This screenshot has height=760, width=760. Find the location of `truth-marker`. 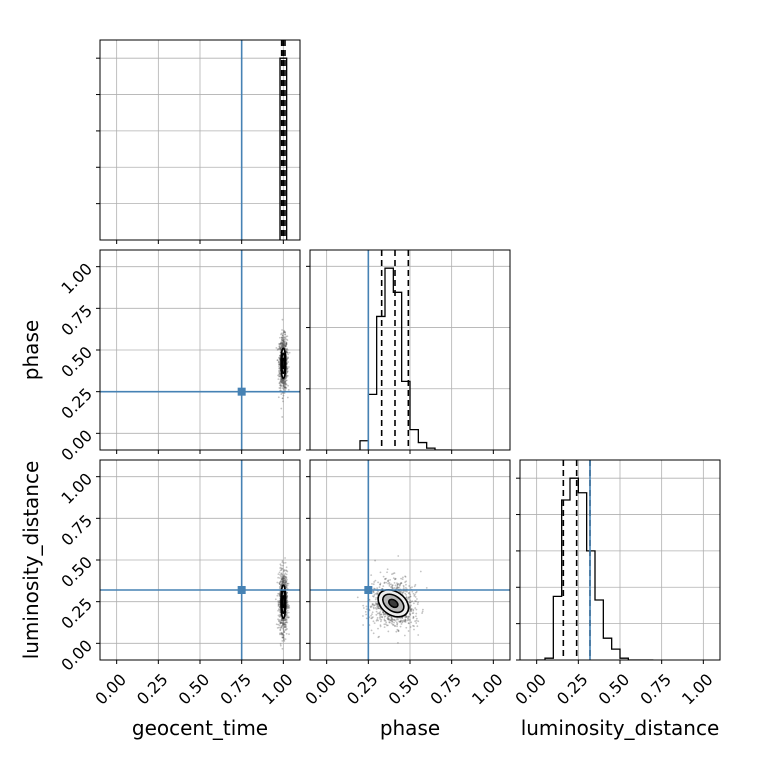

truth-marker is located at coordinates (241, 590).